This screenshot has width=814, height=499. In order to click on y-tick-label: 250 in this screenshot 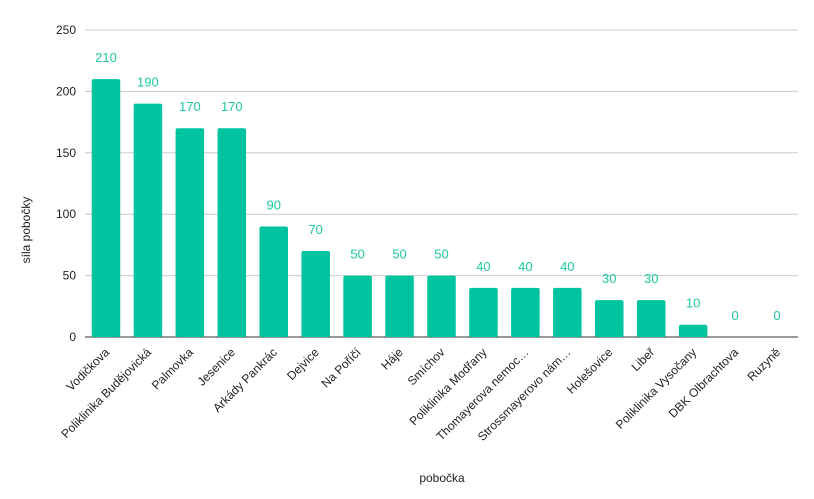, I will do `click(66, 30)`.